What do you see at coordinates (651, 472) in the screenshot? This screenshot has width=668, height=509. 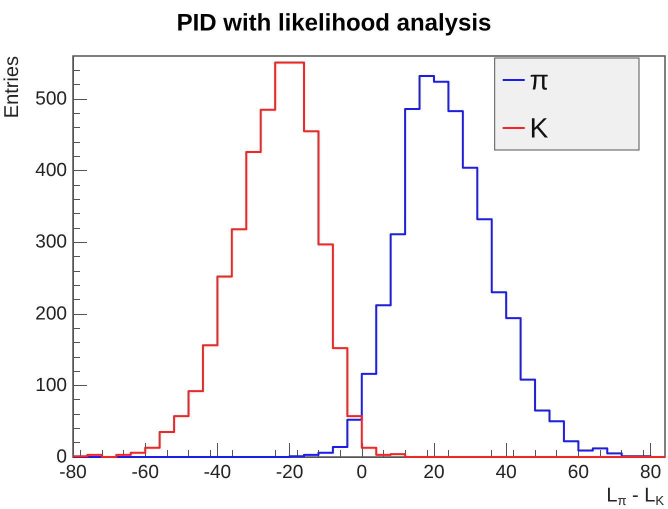 I see `x-tick-label: 80` at bounding box center [651, 472].